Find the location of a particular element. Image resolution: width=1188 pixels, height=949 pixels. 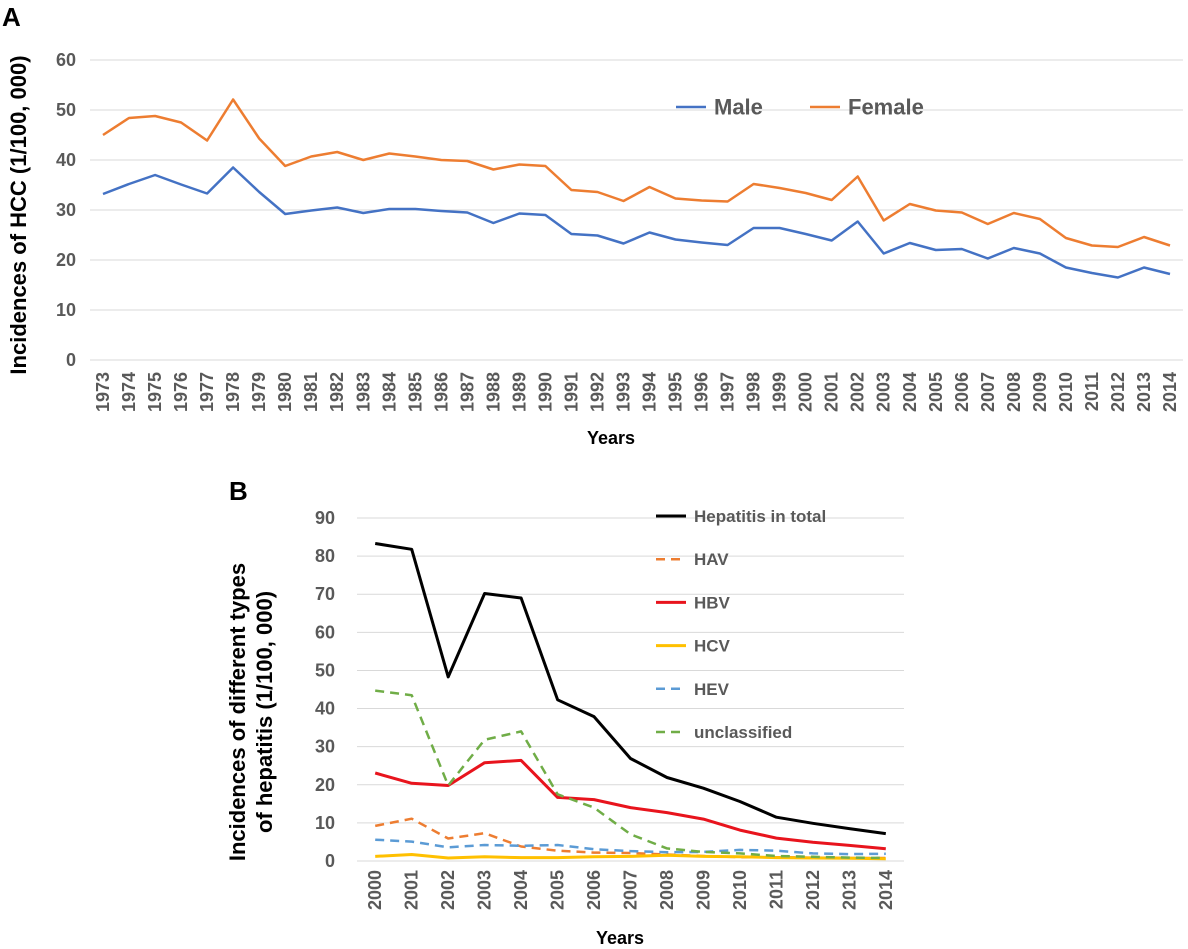

y-tick-label-b-20: 20 is located at coordinates (325, 785).